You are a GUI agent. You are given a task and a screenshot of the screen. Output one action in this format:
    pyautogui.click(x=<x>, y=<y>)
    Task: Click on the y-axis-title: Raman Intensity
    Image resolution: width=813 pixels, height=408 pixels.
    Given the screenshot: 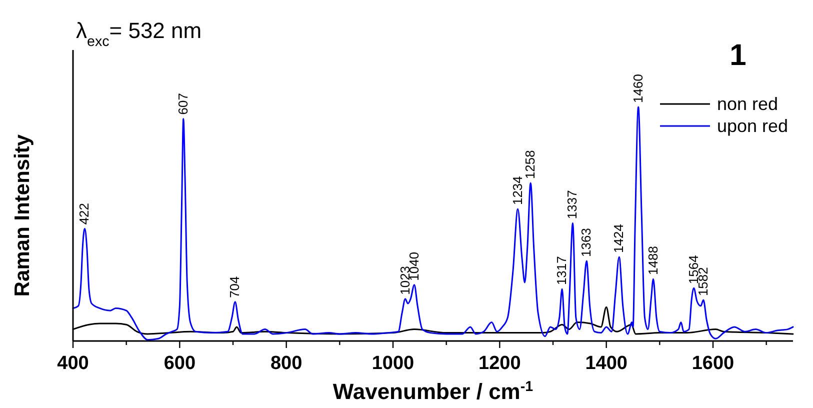 What is the action you would take?
    pyautogui.click(x=22, y=215)
    